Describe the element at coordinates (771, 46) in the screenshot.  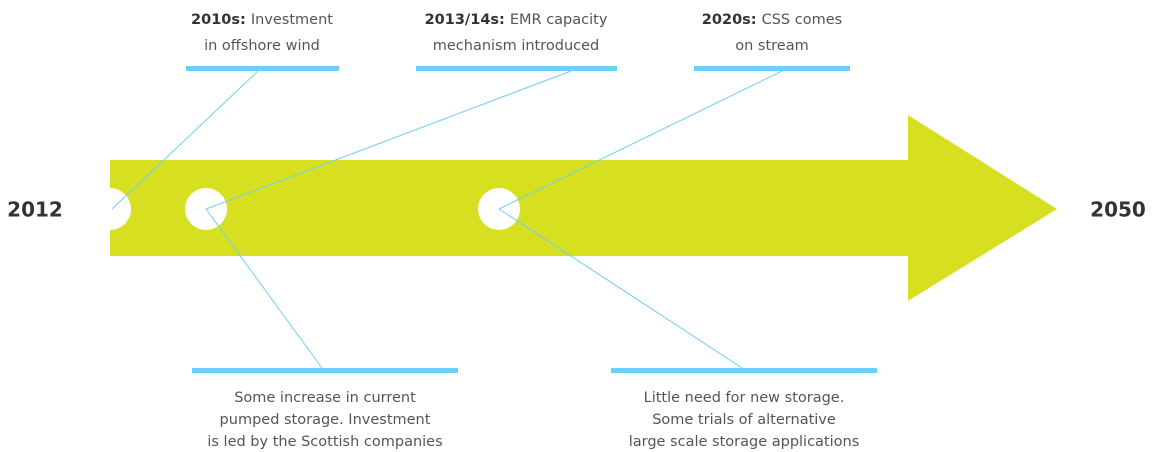
I see `event-text: on stream` at that location.